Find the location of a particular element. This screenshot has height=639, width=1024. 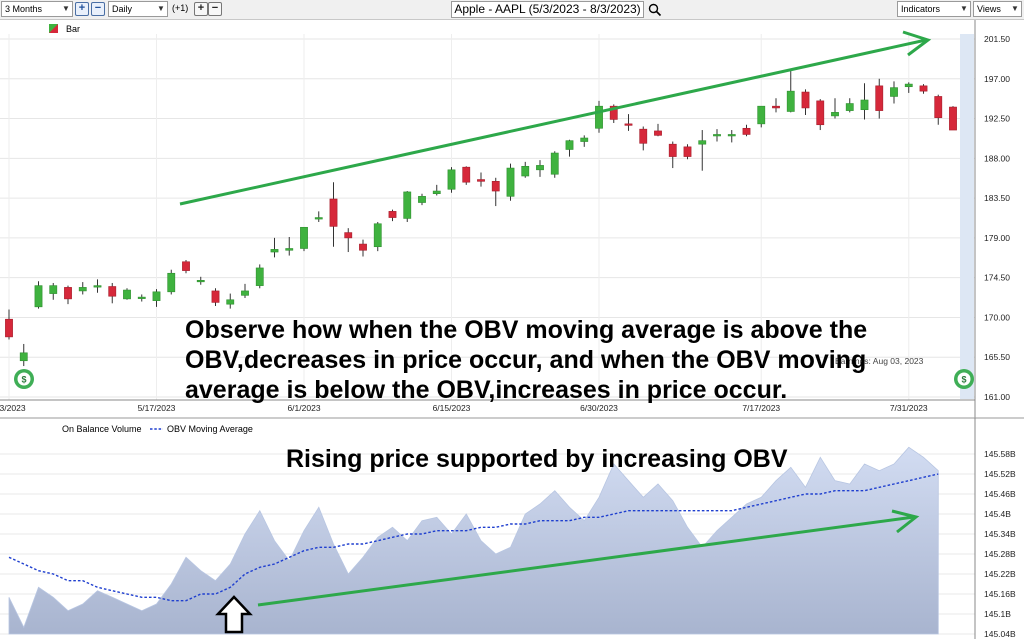

price-y-tick-label: 170.00 is located at coordinates (997, 317).